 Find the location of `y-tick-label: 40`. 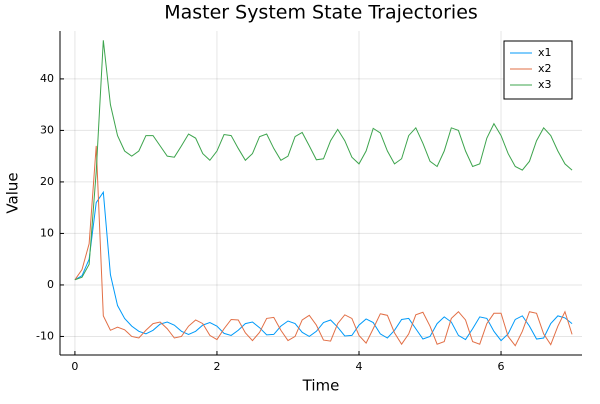

y-tick-label: 40 is located at coordinates (47, 78).